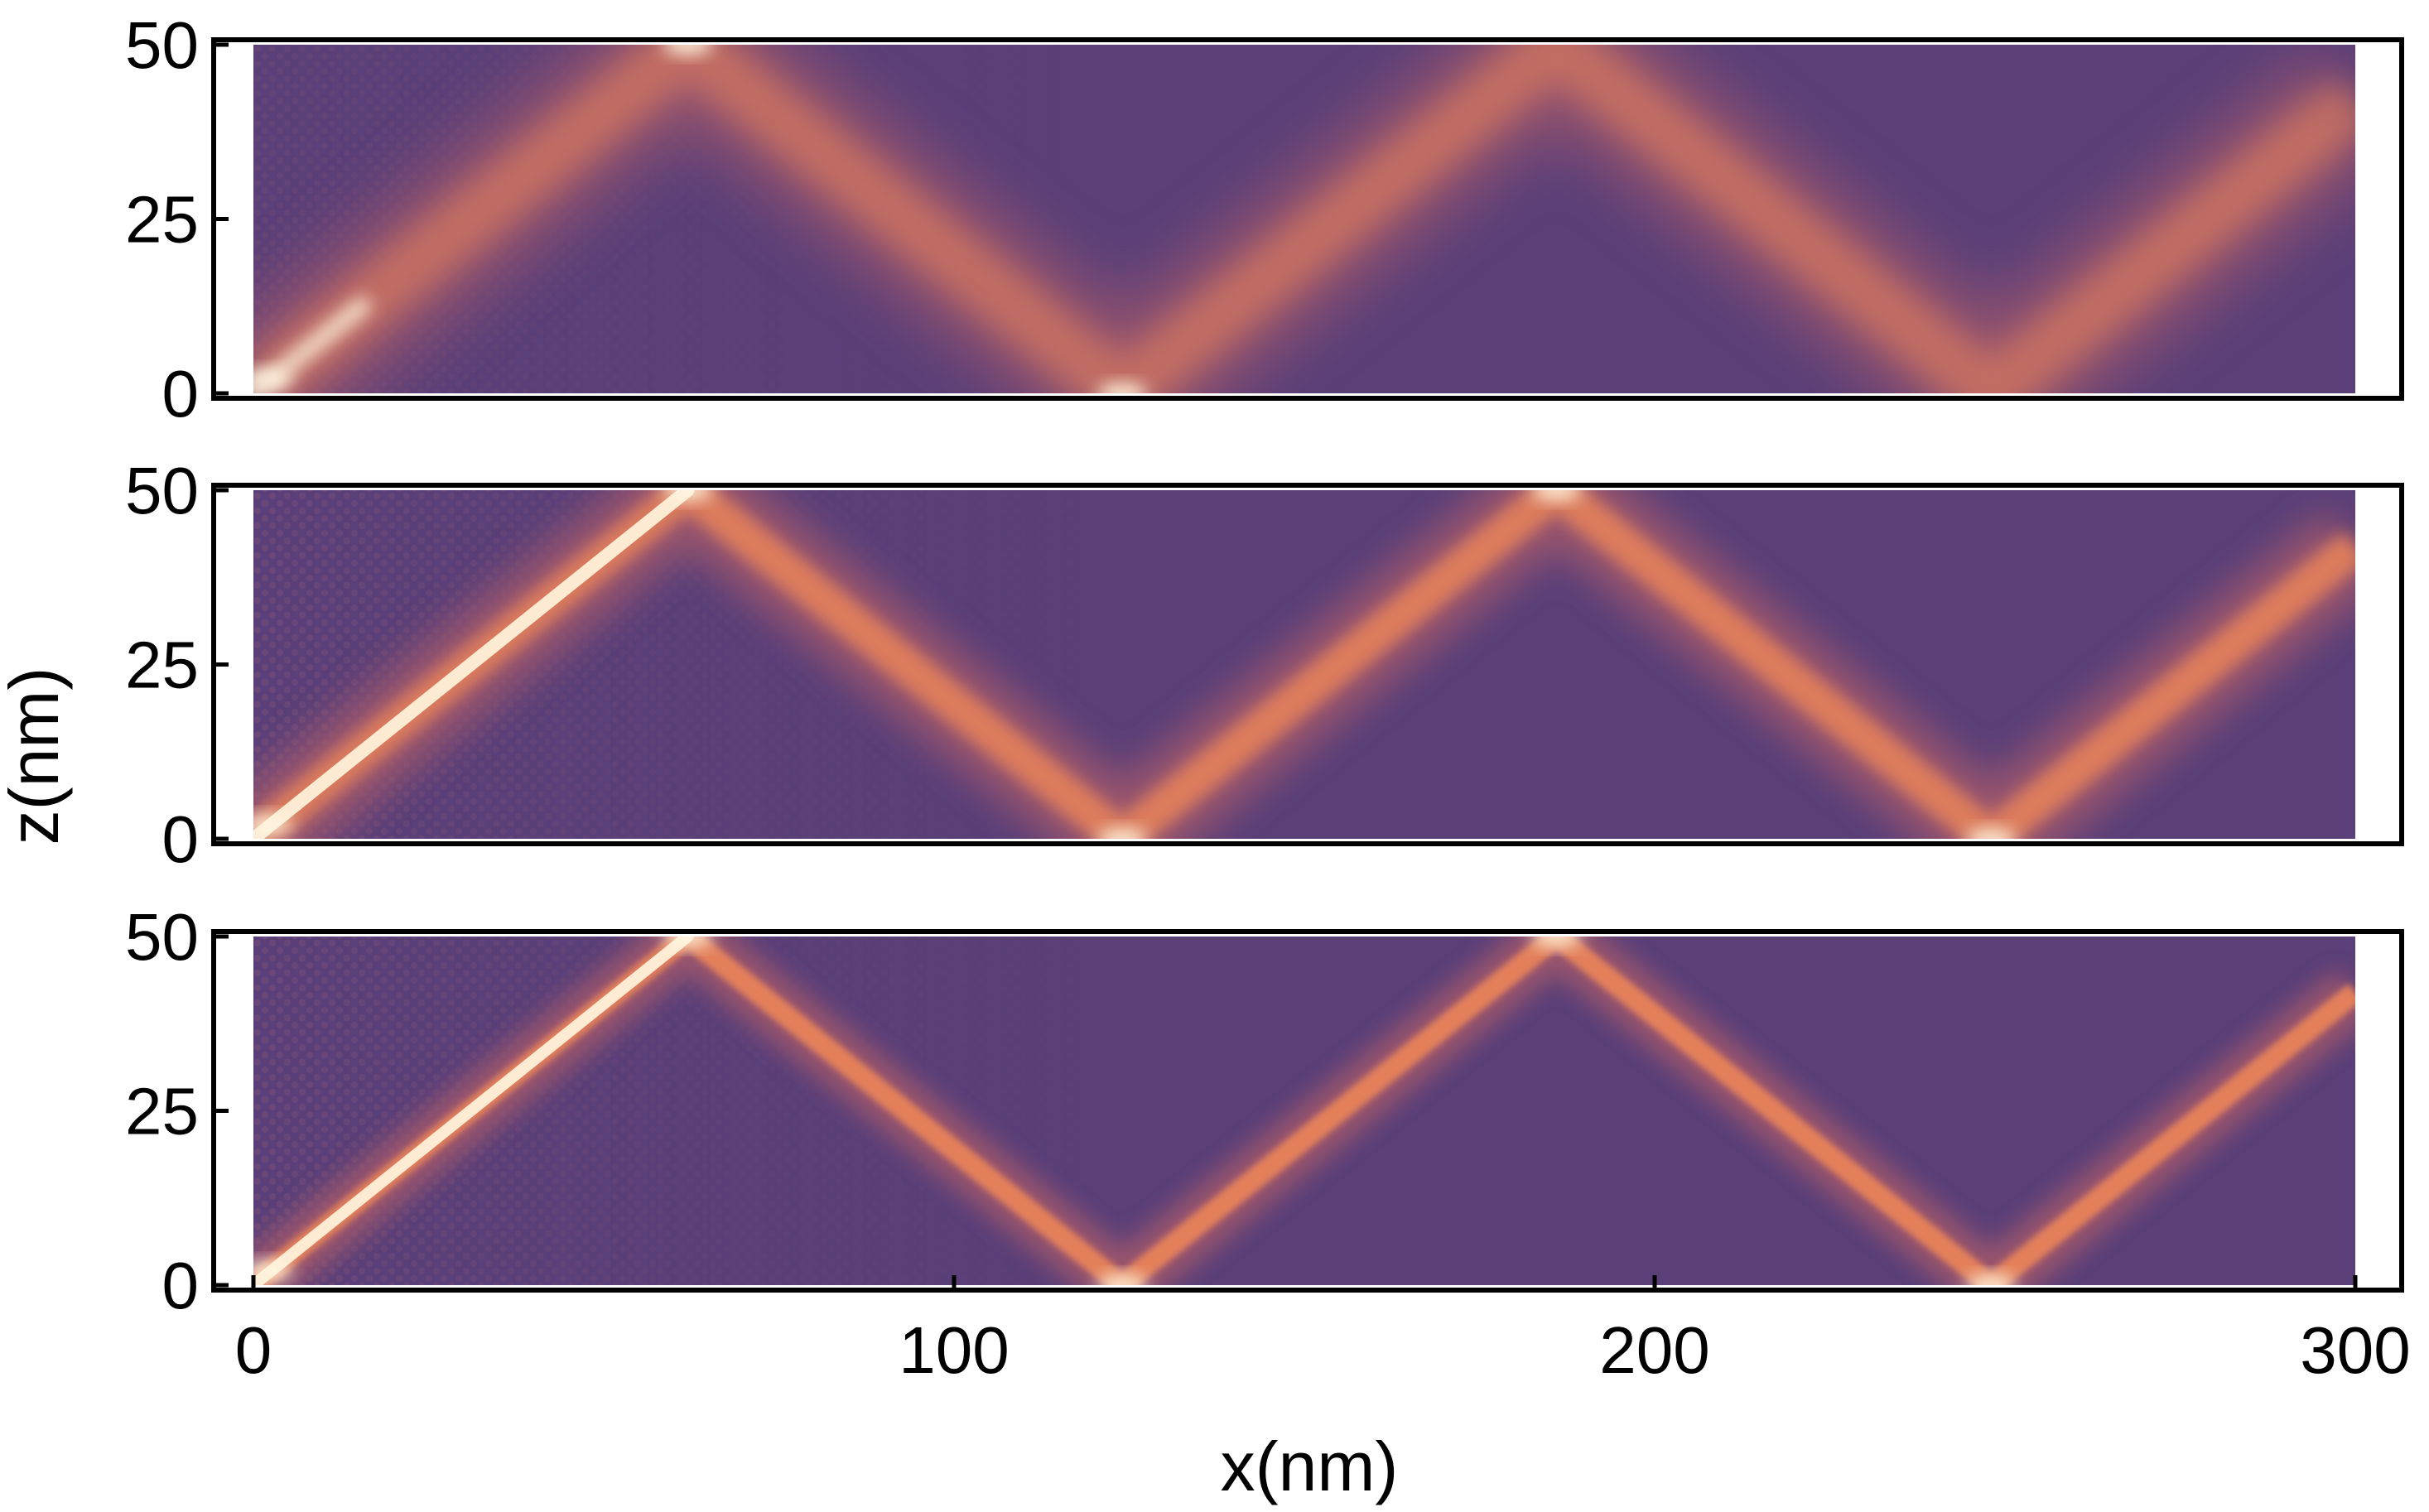 Image resolution: width=2429 pixels, height=1512 pixels. What do you see at coordinates (2355, 1350) in the screenshot?
I see `x-tick-label: 300` at bounding box center [2355, 1350].